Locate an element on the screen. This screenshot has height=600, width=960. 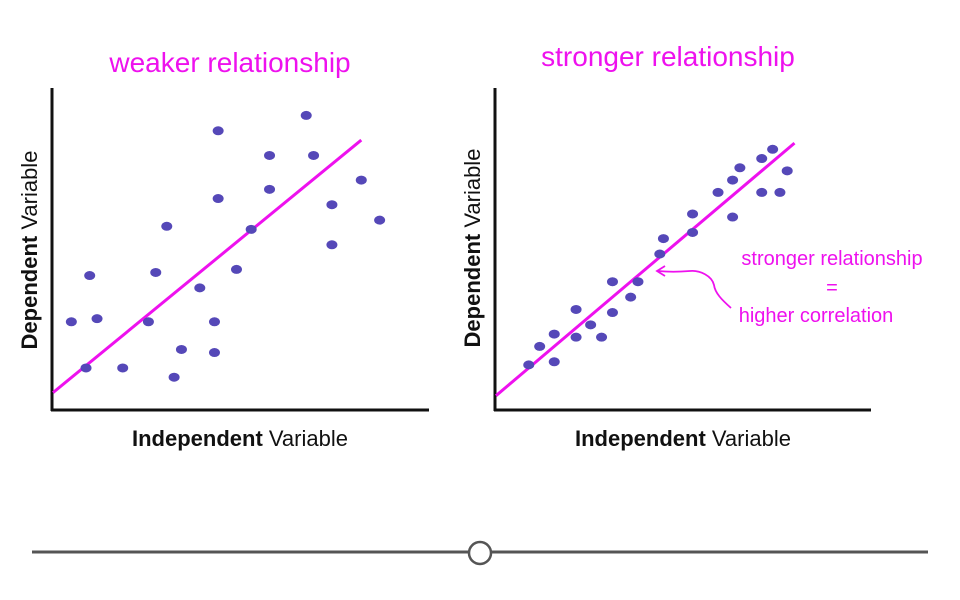
annotation-arrow-curve is located at coordinates (694, 289).